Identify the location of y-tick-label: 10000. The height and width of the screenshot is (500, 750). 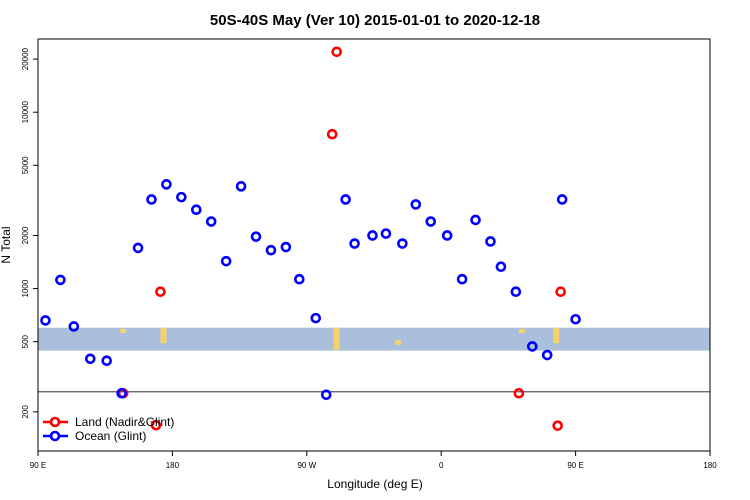
(25, 112).